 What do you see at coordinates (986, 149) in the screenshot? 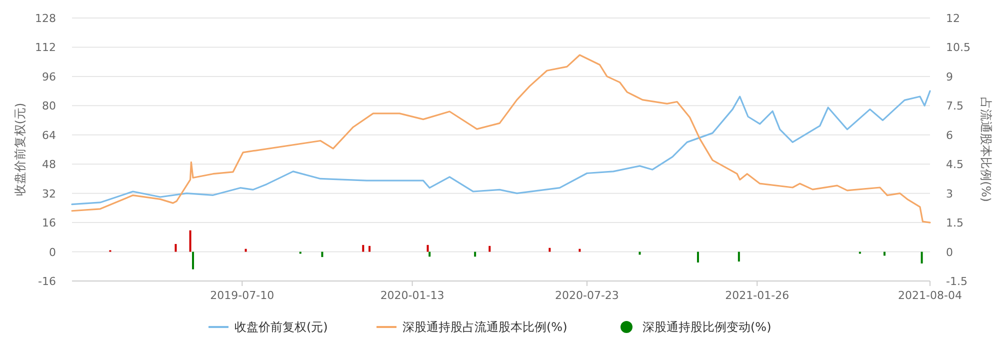
I see `y2-axis-title: 占流通股本比例(%)` at bounding box center [986, 149].